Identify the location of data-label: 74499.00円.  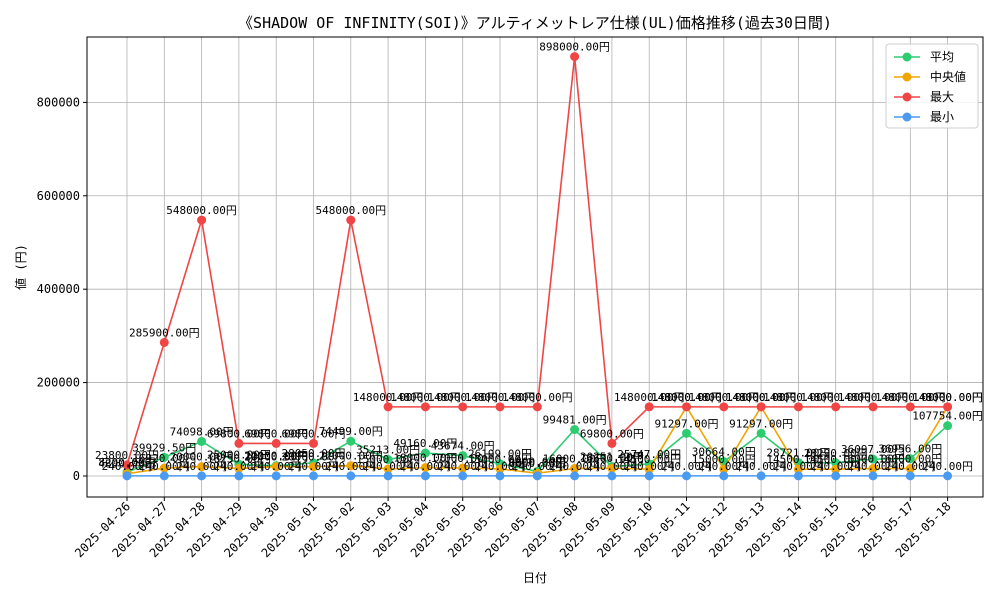
(351, 431).